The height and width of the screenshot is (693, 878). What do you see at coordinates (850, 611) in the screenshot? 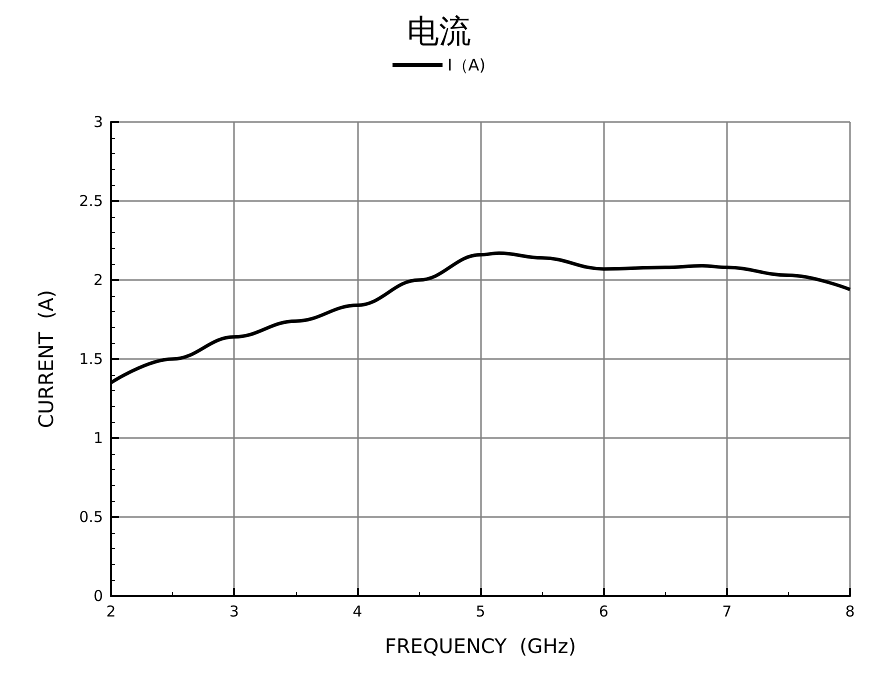
I see `x-tick-label: 8` at bounding box center [850, 611].